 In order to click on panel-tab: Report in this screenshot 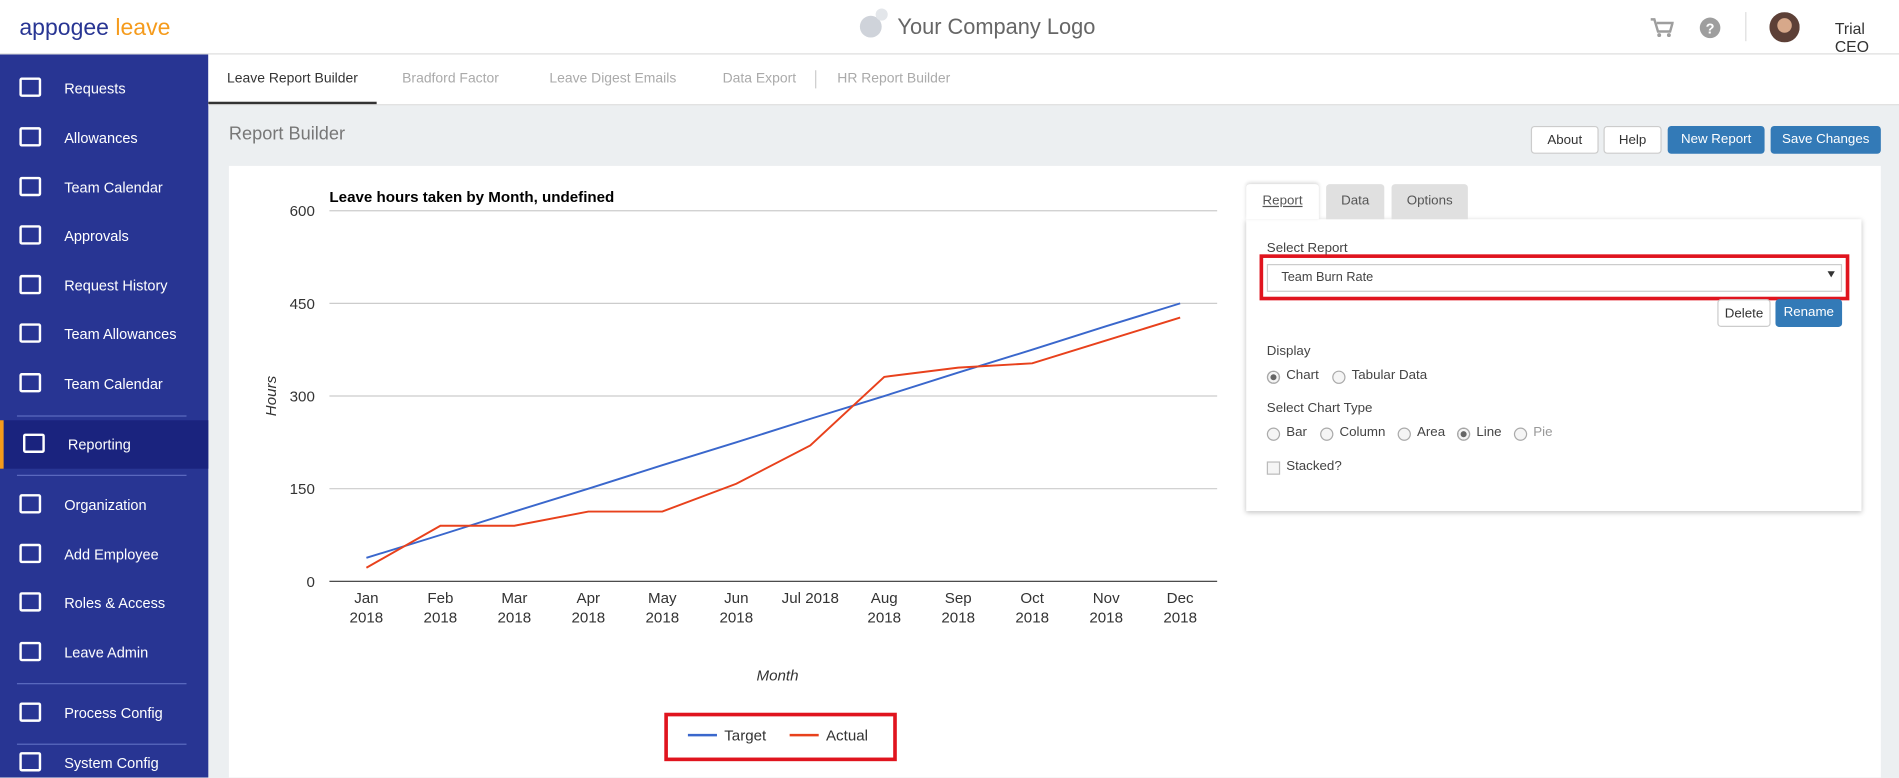, I will do `click(1282, 202)`.